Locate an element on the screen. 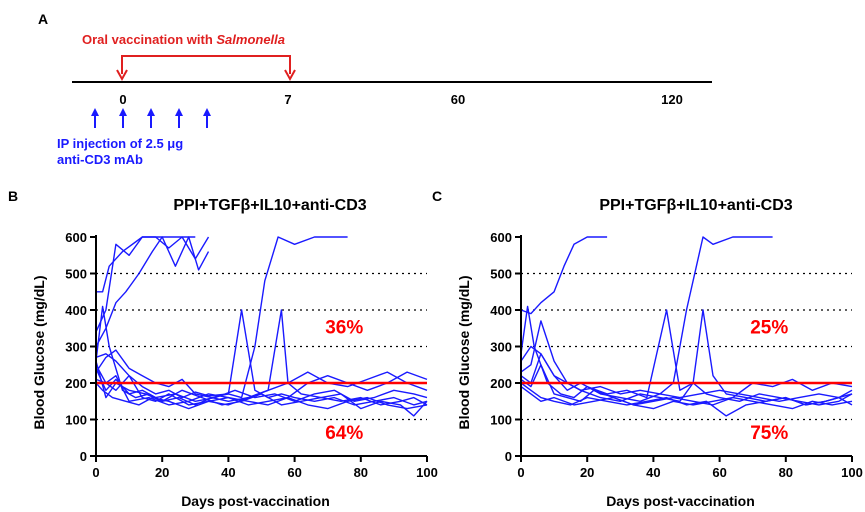 The image size is (865, 512). timeline-tick-7: 7 is located at coordinates (287, 99).